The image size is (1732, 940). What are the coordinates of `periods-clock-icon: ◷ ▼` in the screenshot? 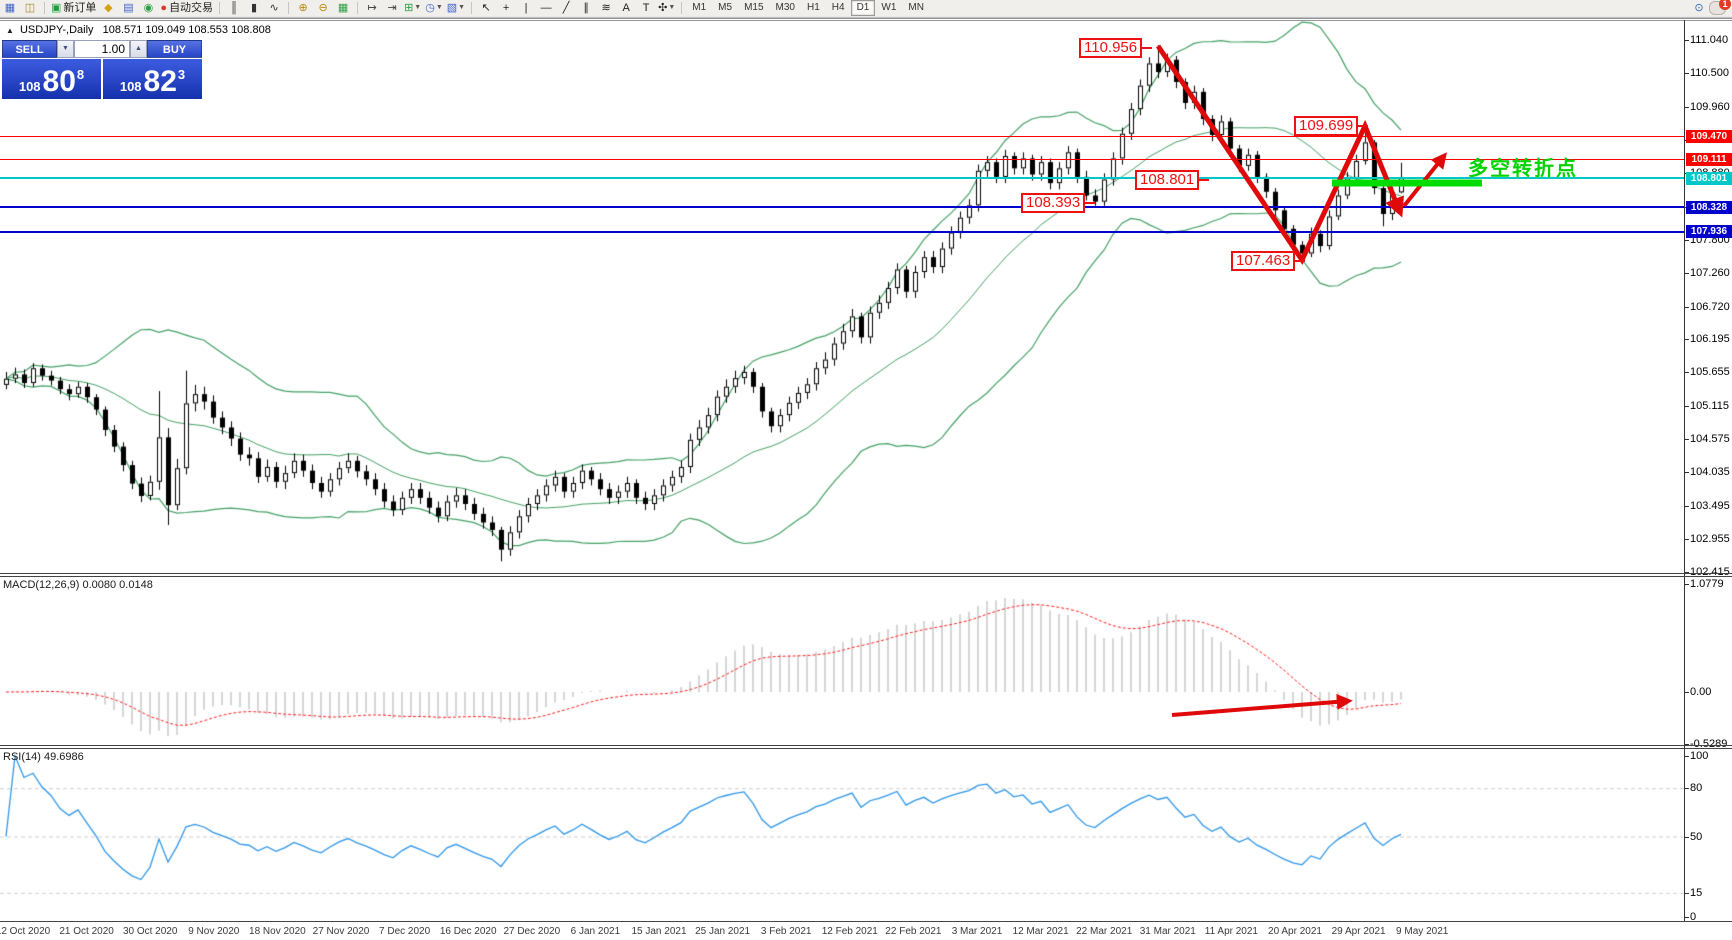 It's located at (434, 8).